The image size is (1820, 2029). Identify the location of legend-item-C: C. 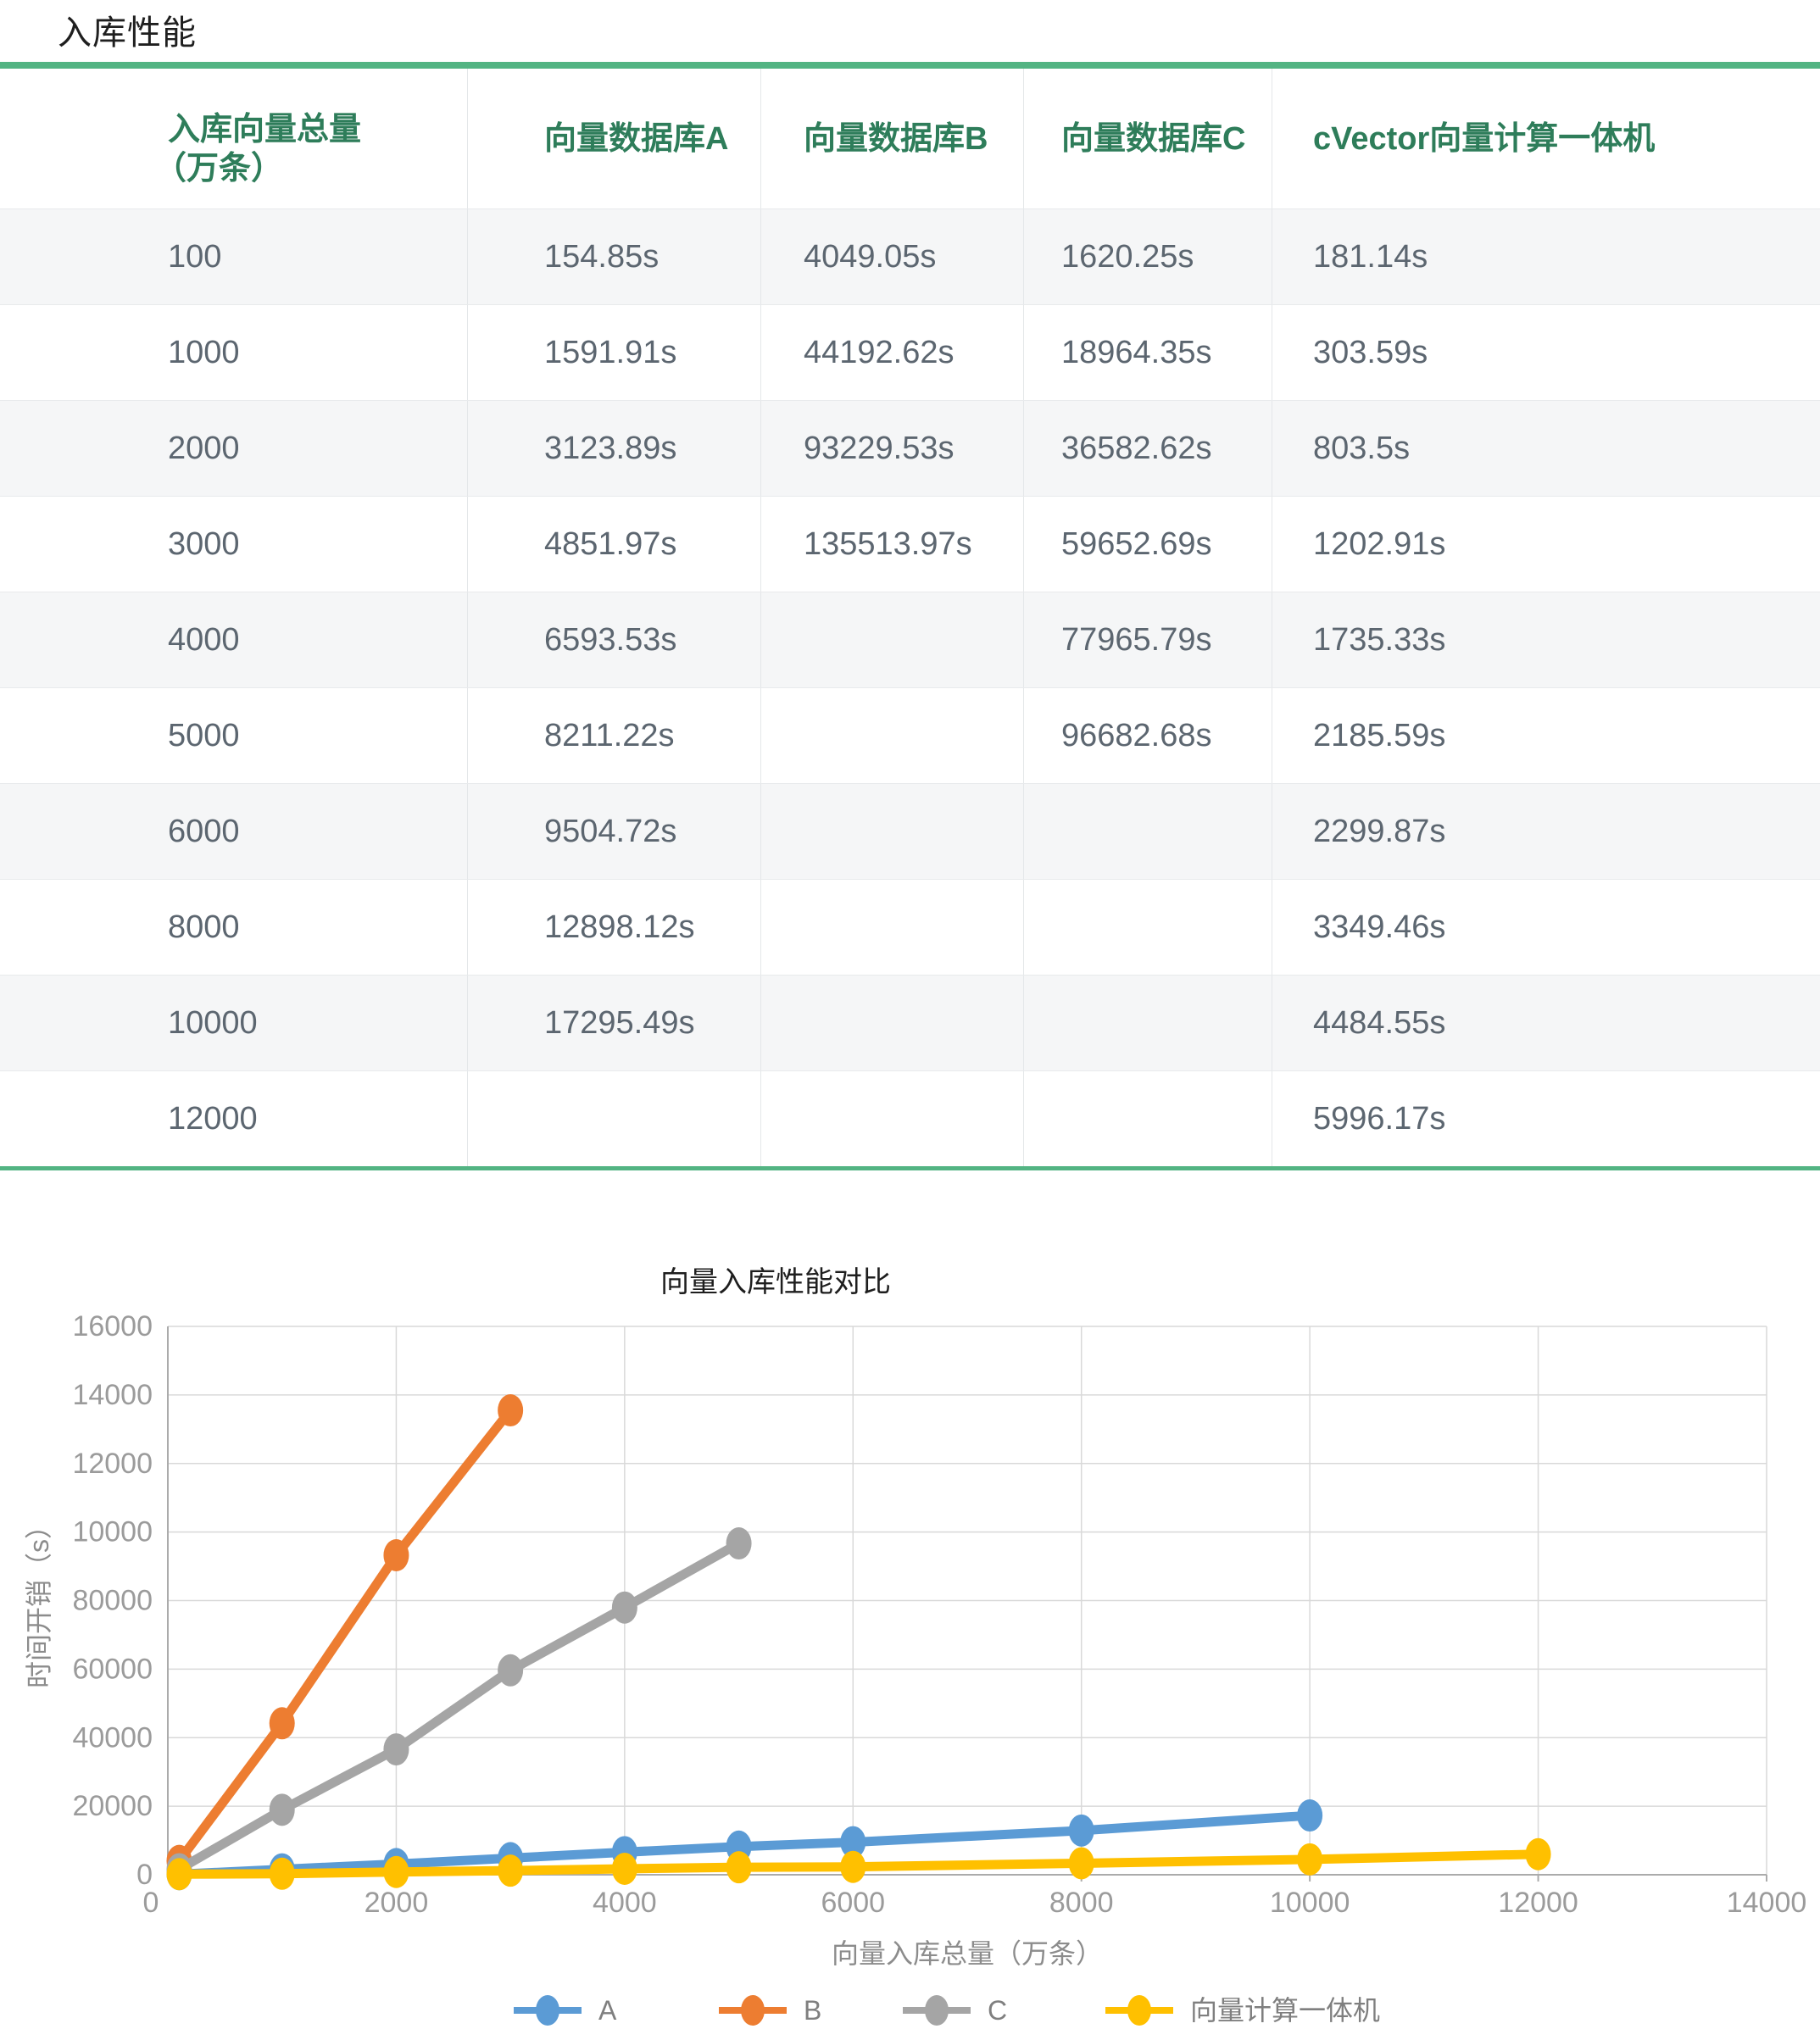
(955, 2010).